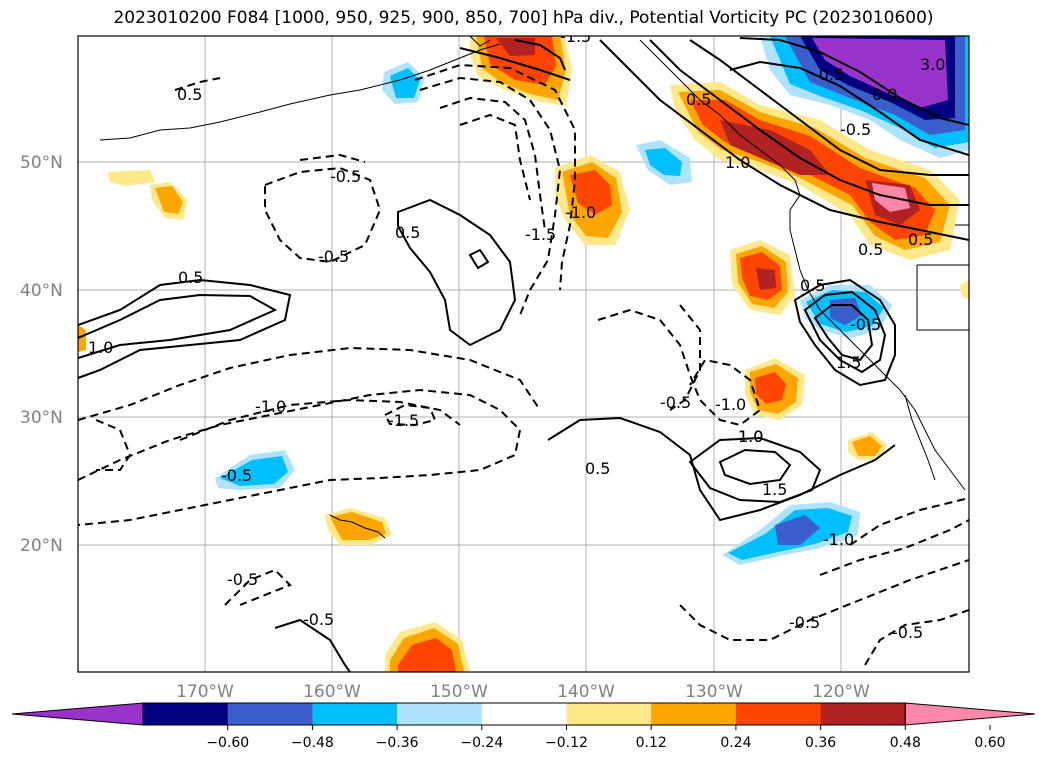 This screenshot has width=1047, height=765. Describe the element at coordinates (300, 92) in the screenshot. I see `aleutian-coast` at that location.